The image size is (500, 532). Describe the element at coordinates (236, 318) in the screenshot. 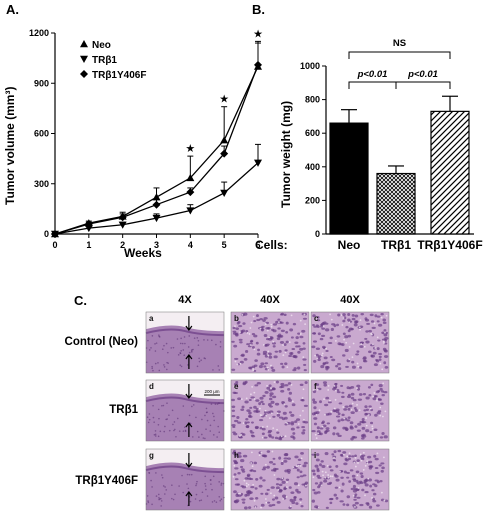

I see `micrograph-letter: b` at that location.